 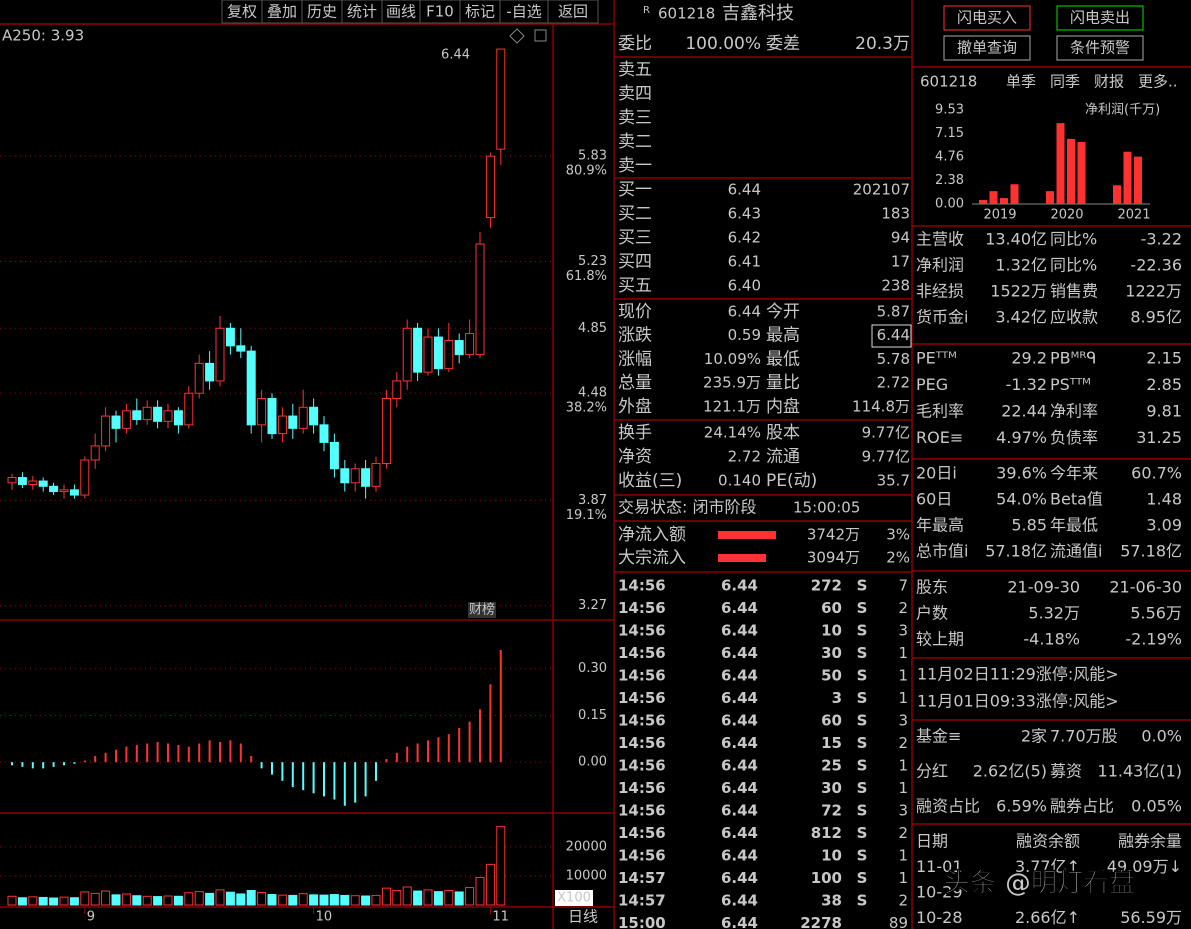 What do you see at coordinates (783, 359) in the screenshot?
I see `stat-label: 最低` at bounding box center [783, 359].